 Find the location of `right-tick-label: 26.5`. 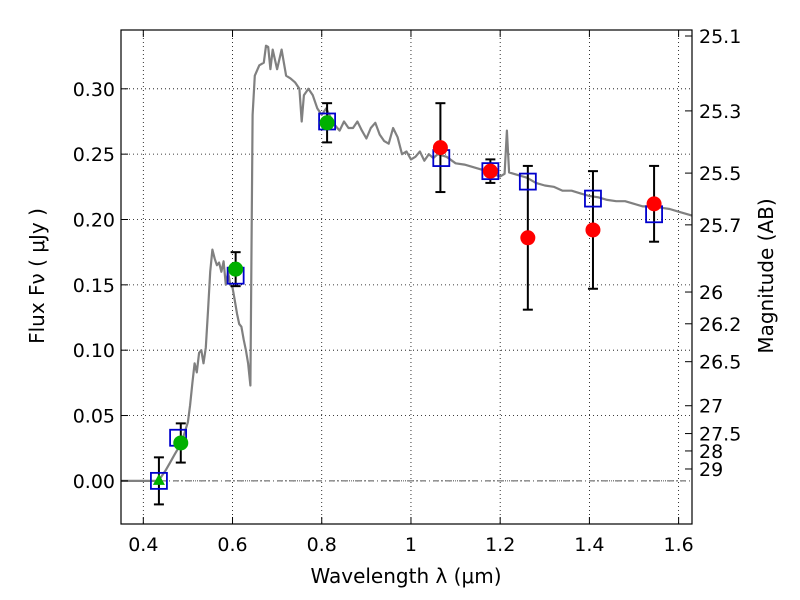

right-tick-label: 26.5 is located at coordinates (720, 363).